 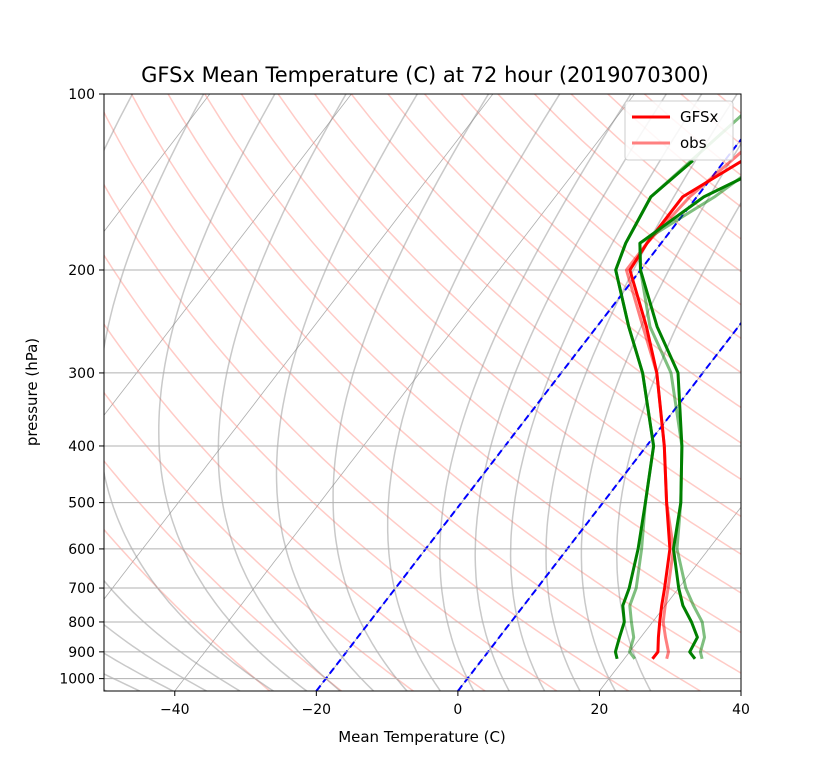 What do you see at coordinates (175, 710) in the screenshot?
I see `x-tick-label: −40` at bounding box center [175, 710].